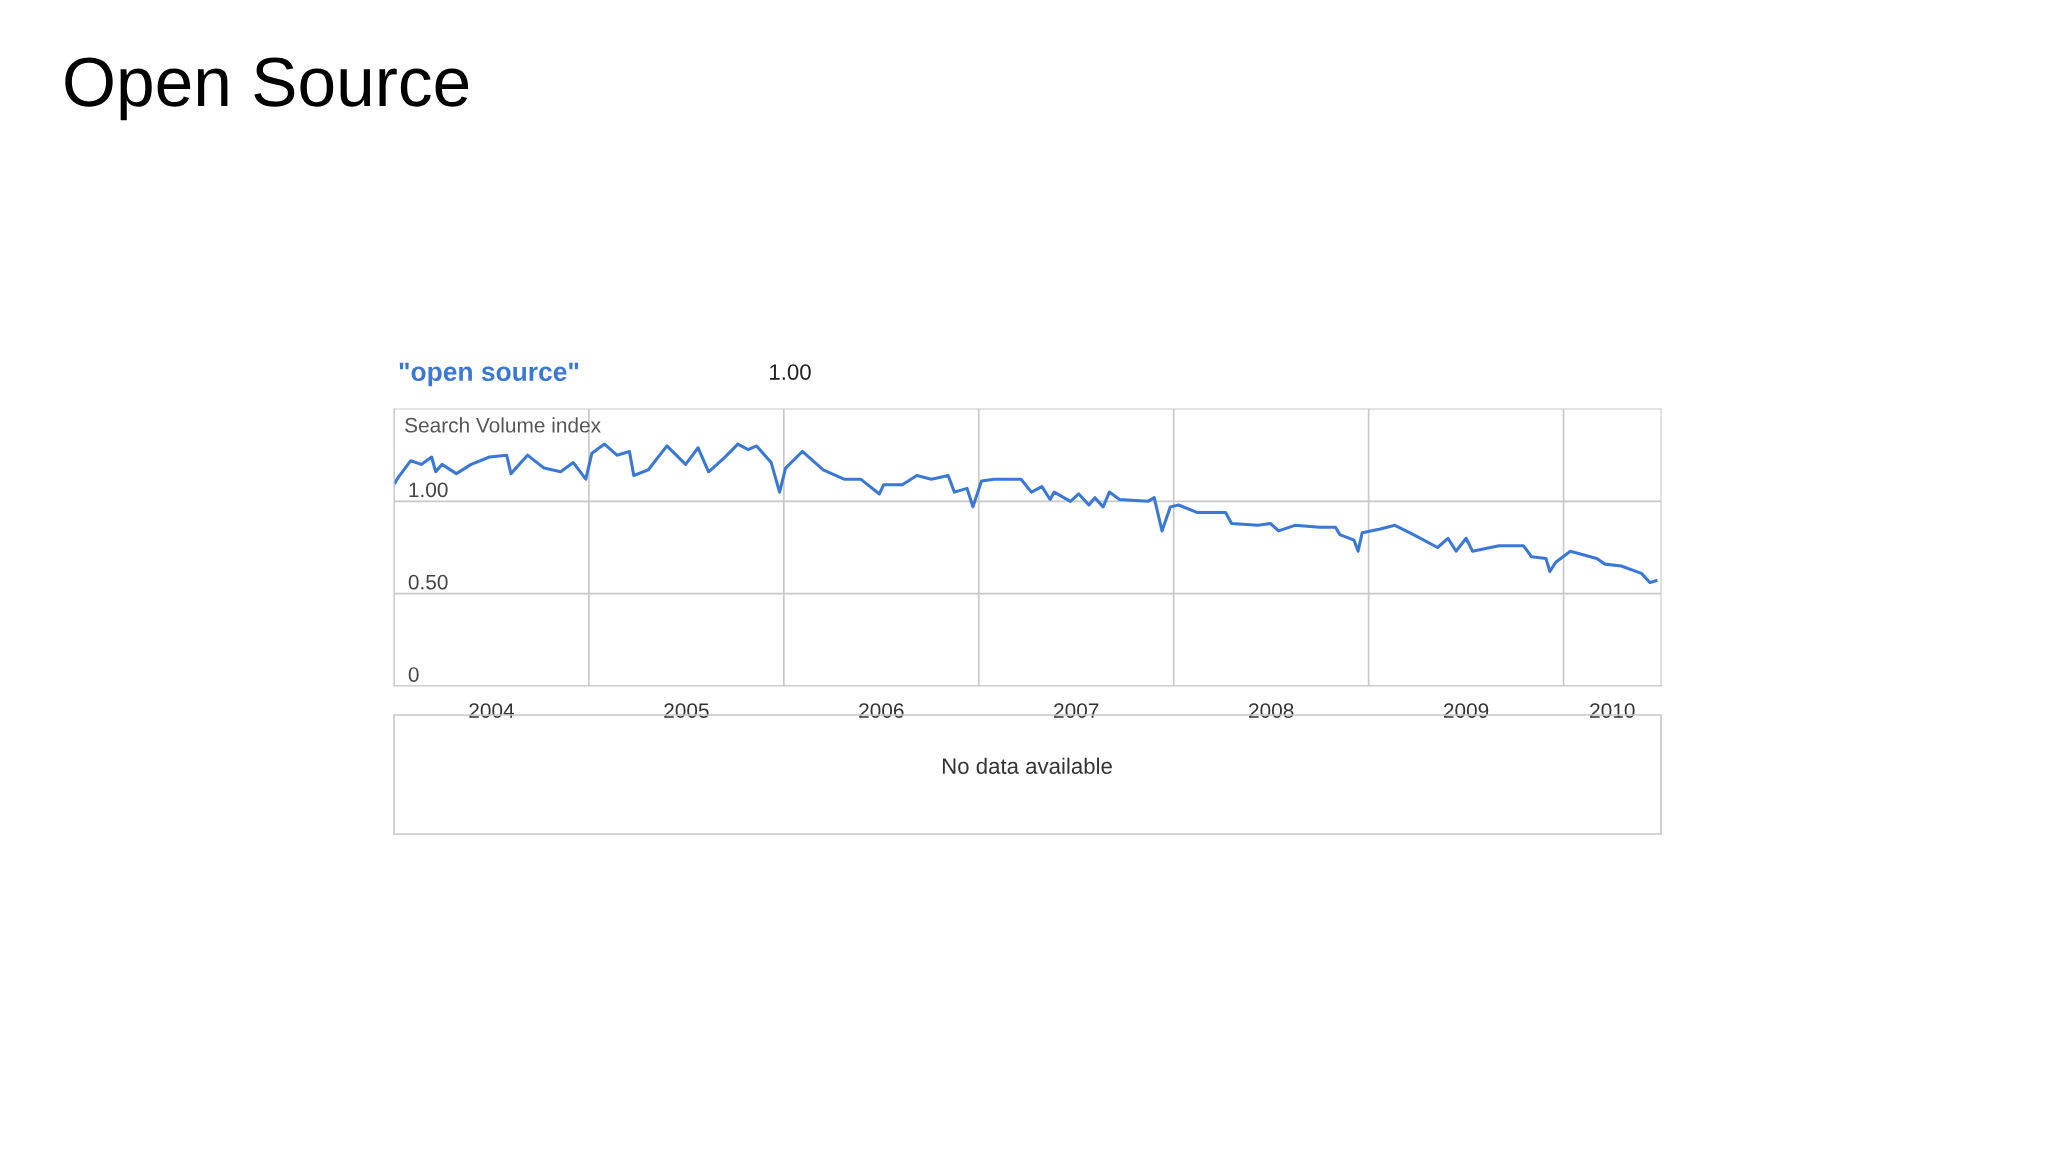  Describe the element at coordinates (413, 674) in the screenshot. I see `y-tick-label: 0` at that location.